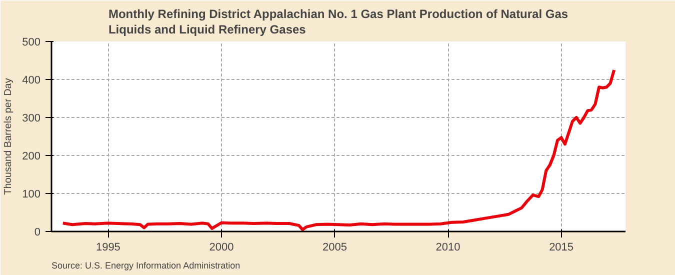 The width and height of the screenshot is (675, 275). Describe the element at coordinates (31, 80) in the screenshot. I see `y-tick-label: 400` at that location.